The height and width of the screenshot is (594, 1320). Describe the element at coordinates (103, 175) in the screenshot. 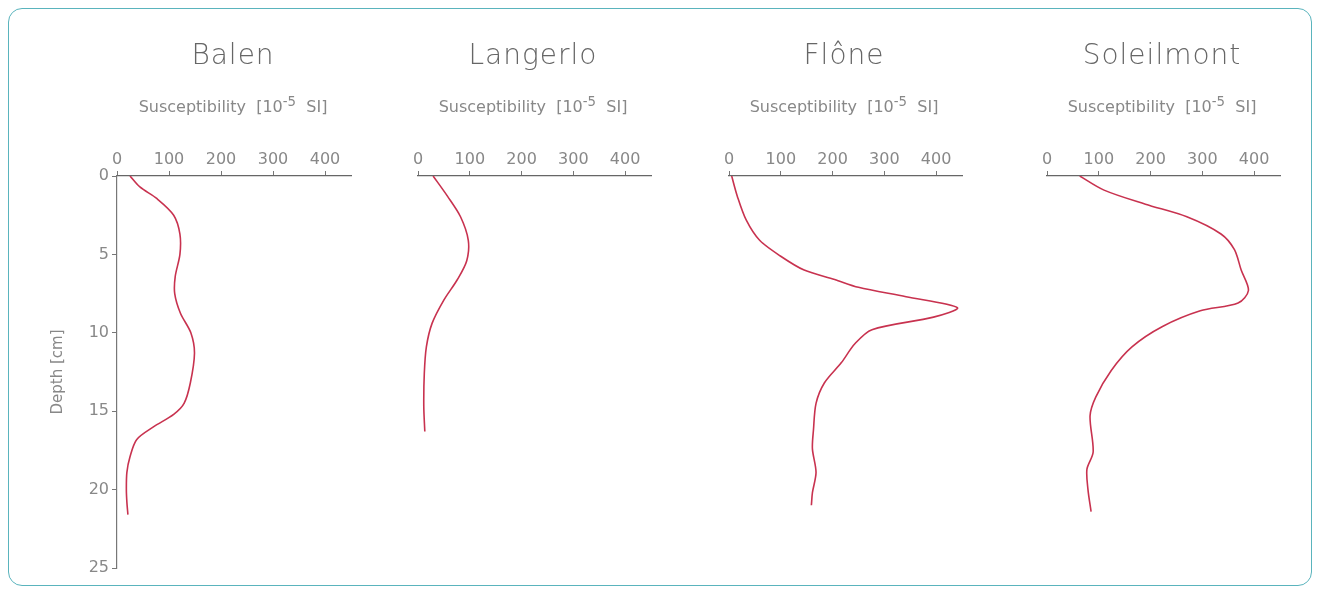

I see `y-tick-label: 0` at that location.